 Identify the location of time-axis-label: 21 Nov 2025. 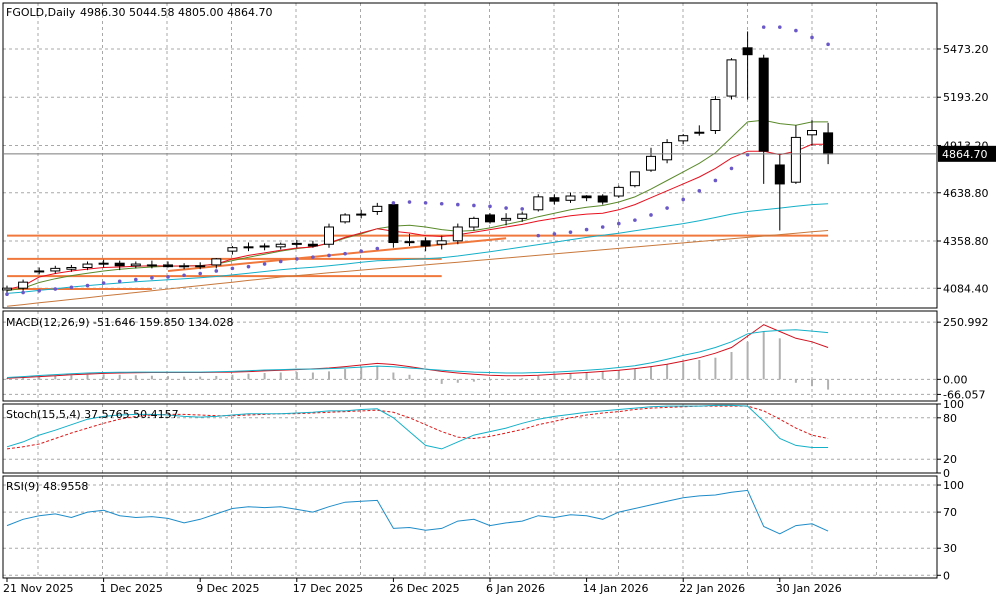
(38, 588).